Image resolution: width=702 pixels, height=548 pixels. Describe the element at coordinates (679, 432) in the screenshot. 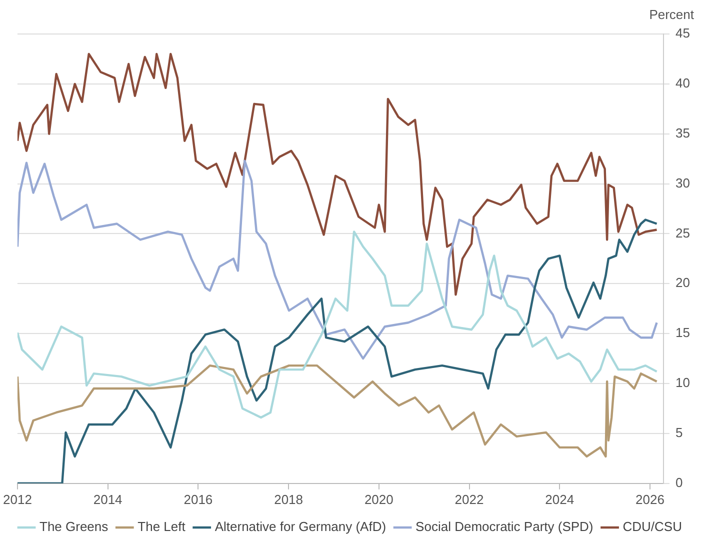

I see `y-tick-label: 5` at that location.